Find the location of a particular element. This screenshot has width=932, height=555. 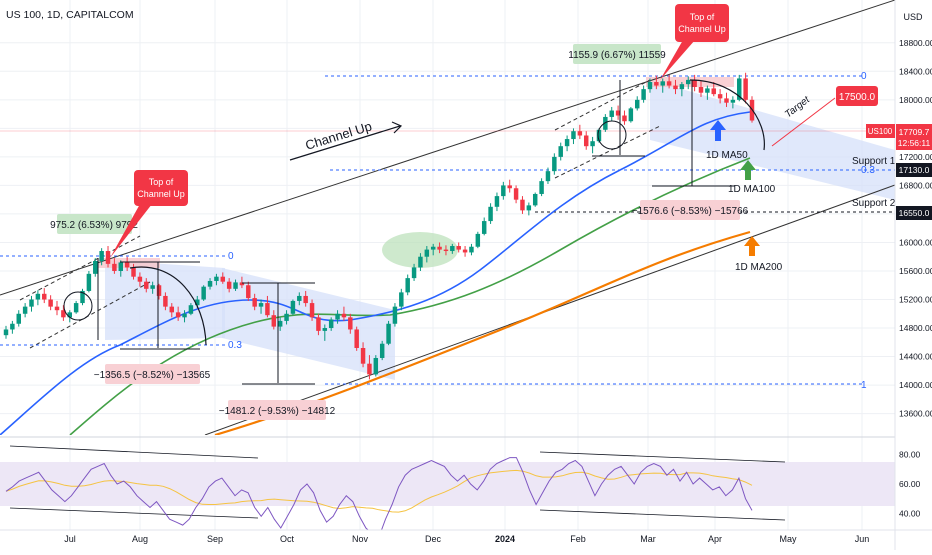

target-price: 17500.0 is located at coordinates (857, 97).